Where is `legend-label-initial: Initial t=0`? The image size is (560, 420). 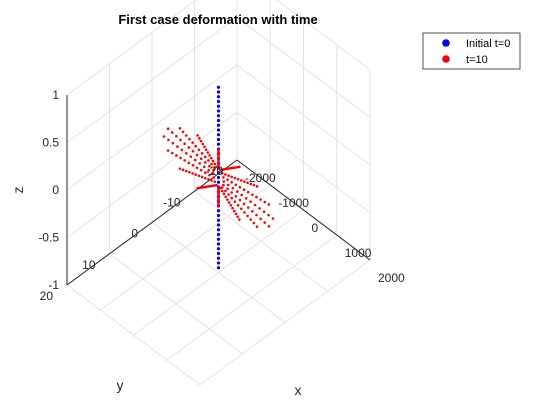
legend-label-initial: Initial t=0 is located at coordinates (488, 44).